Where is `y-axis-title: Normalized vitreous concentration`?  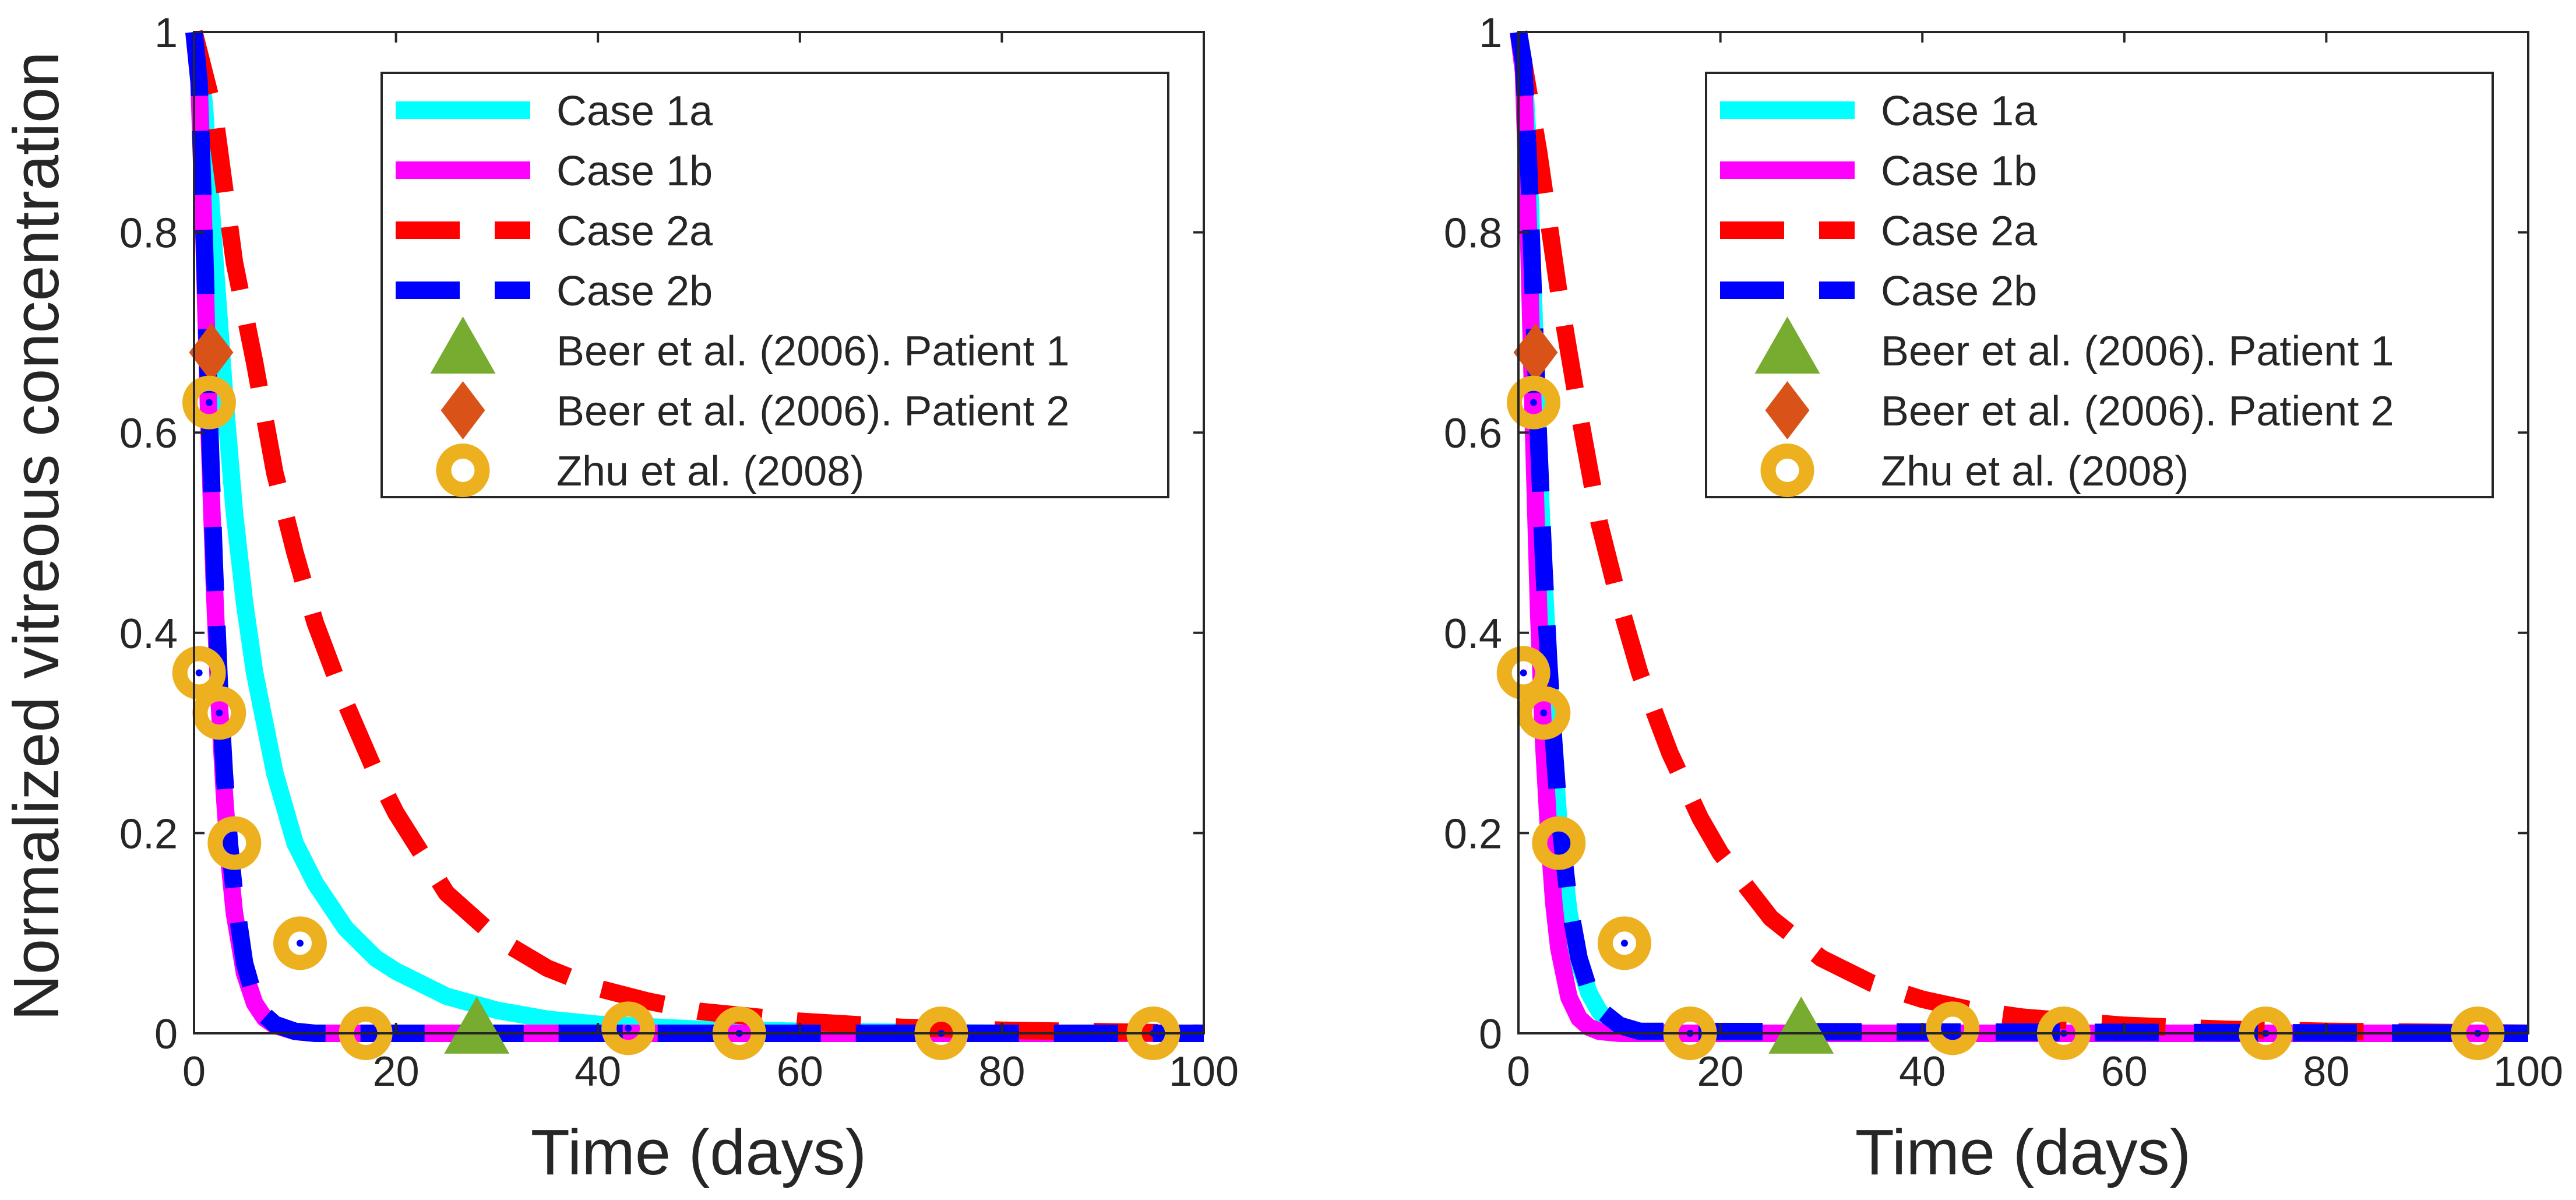 y-axis-title: Normalized vitreous concentration is located at coordinates (36, 536).